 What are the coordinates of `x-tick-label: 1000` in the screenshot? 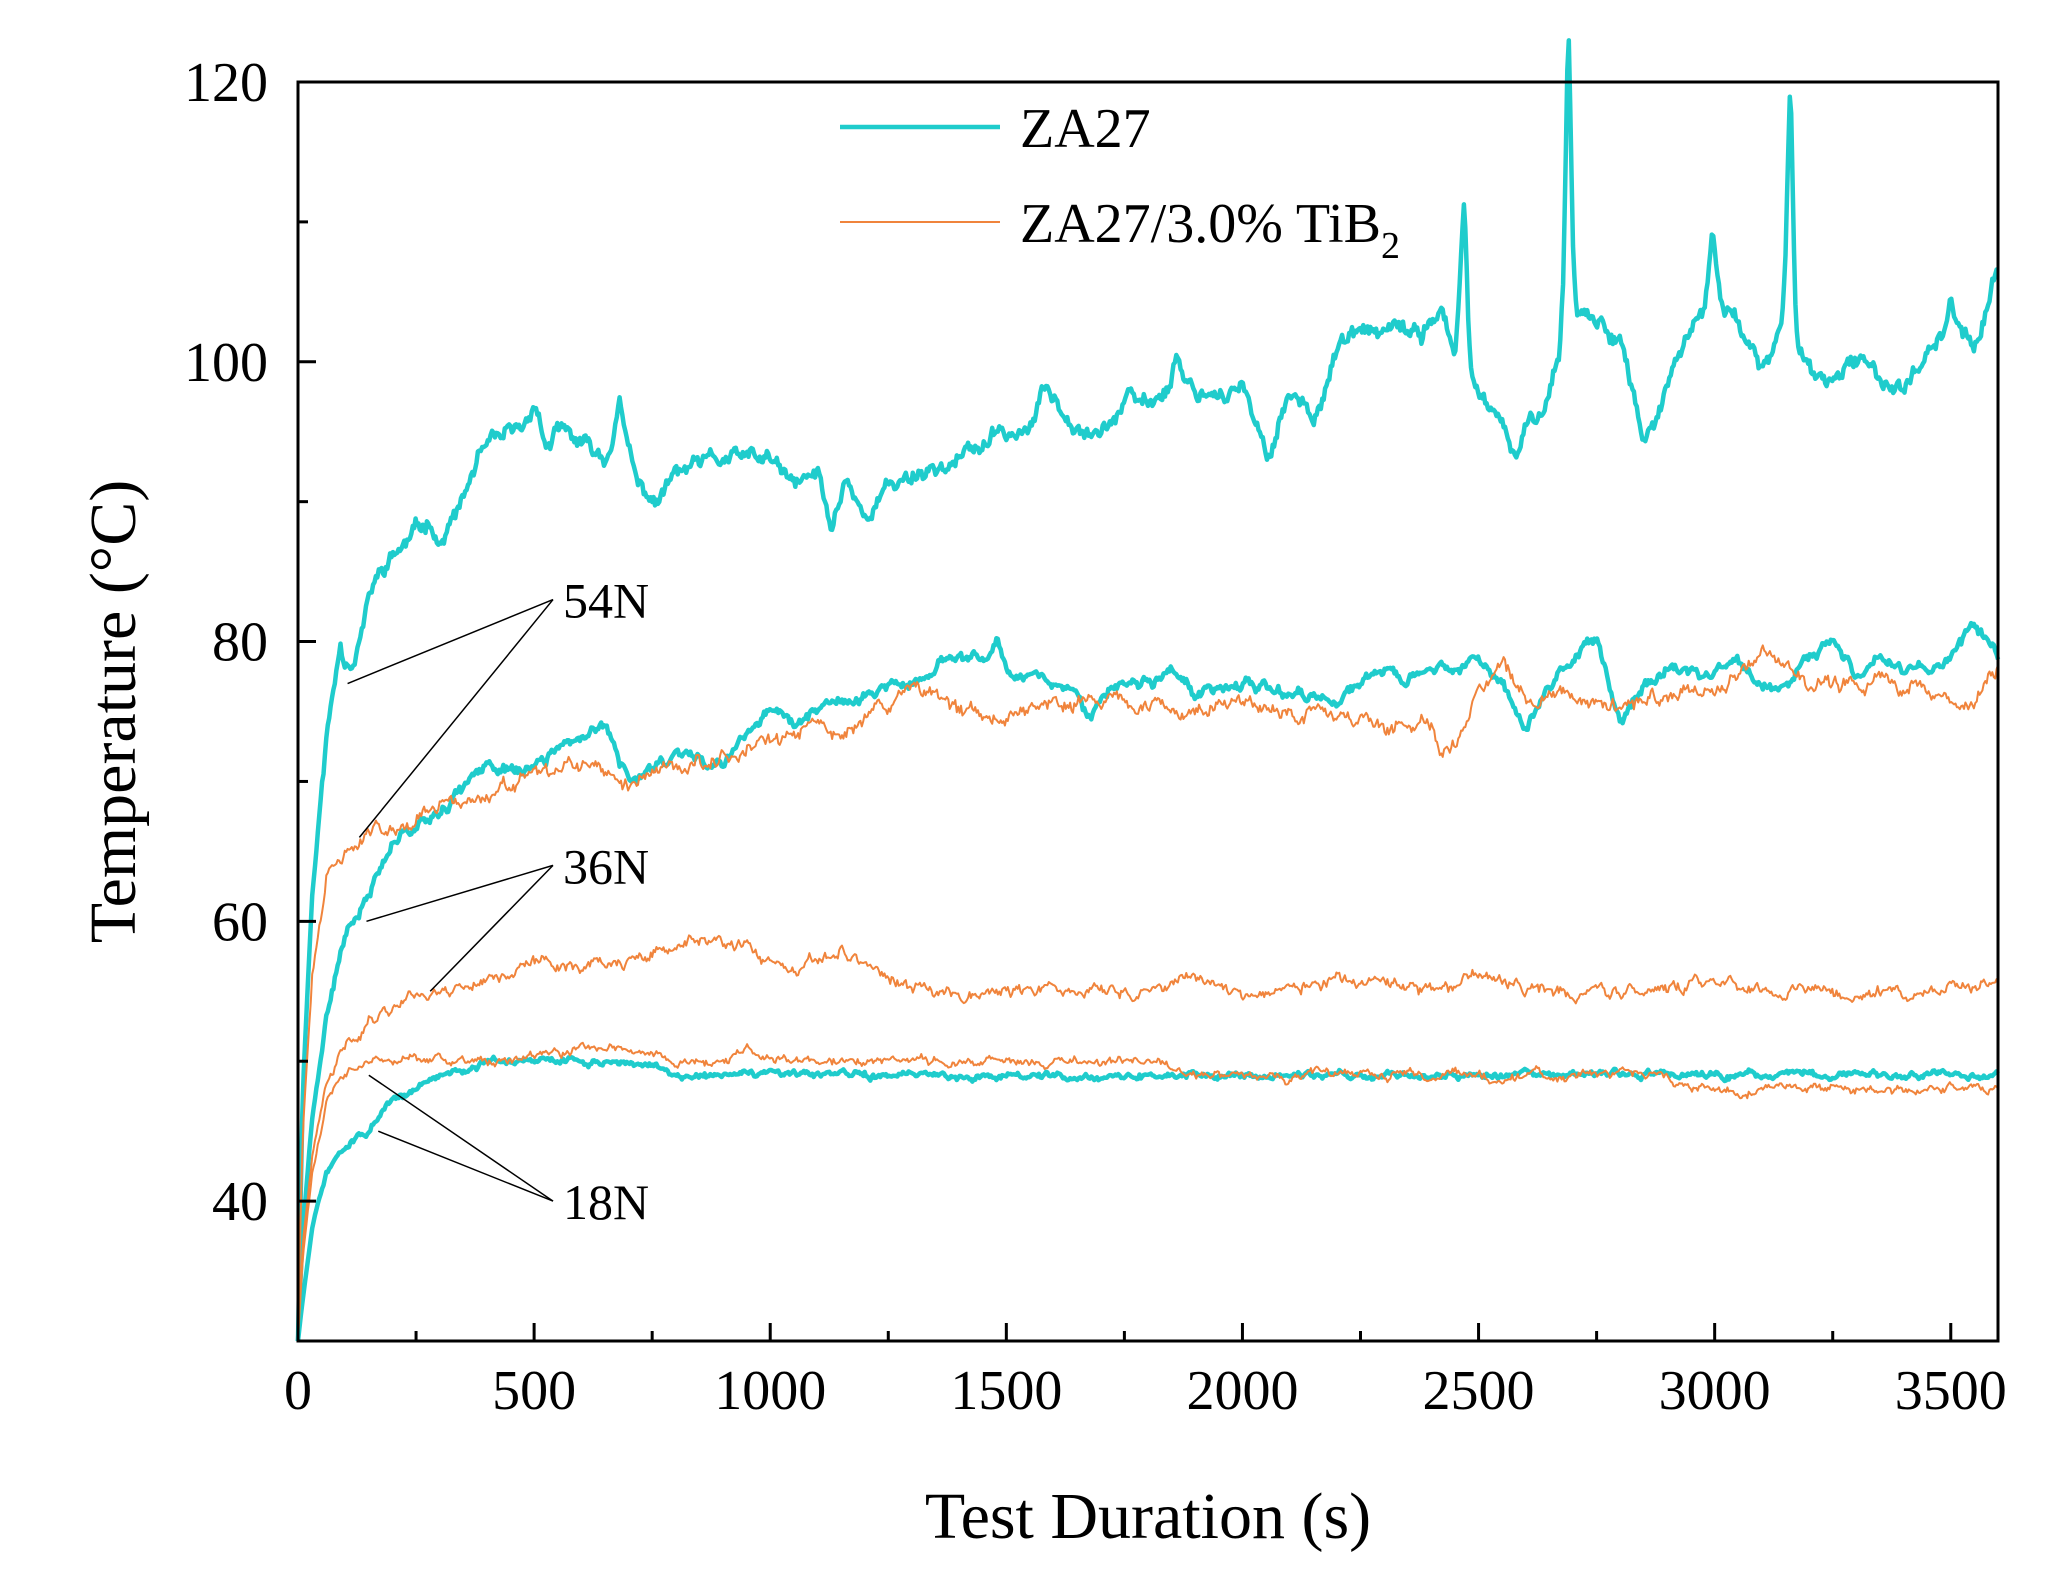 It's located at (770, 1391).